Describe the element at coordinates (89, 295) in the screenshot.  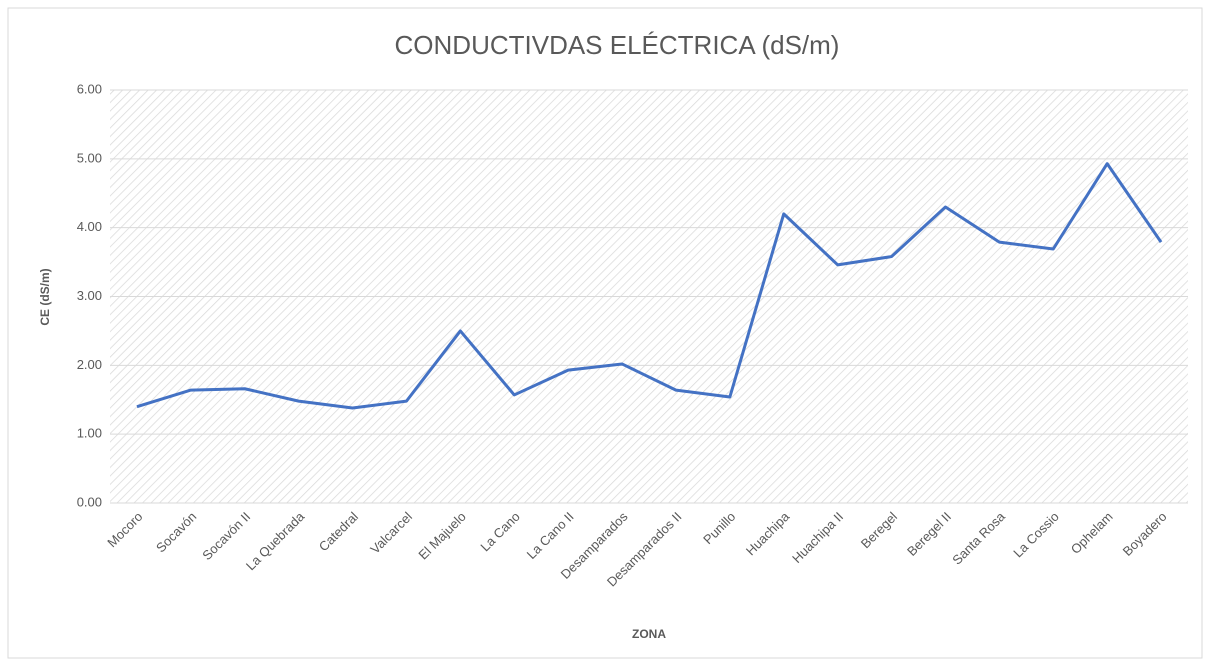
I see `y-tick-label: 3.00` at that location.